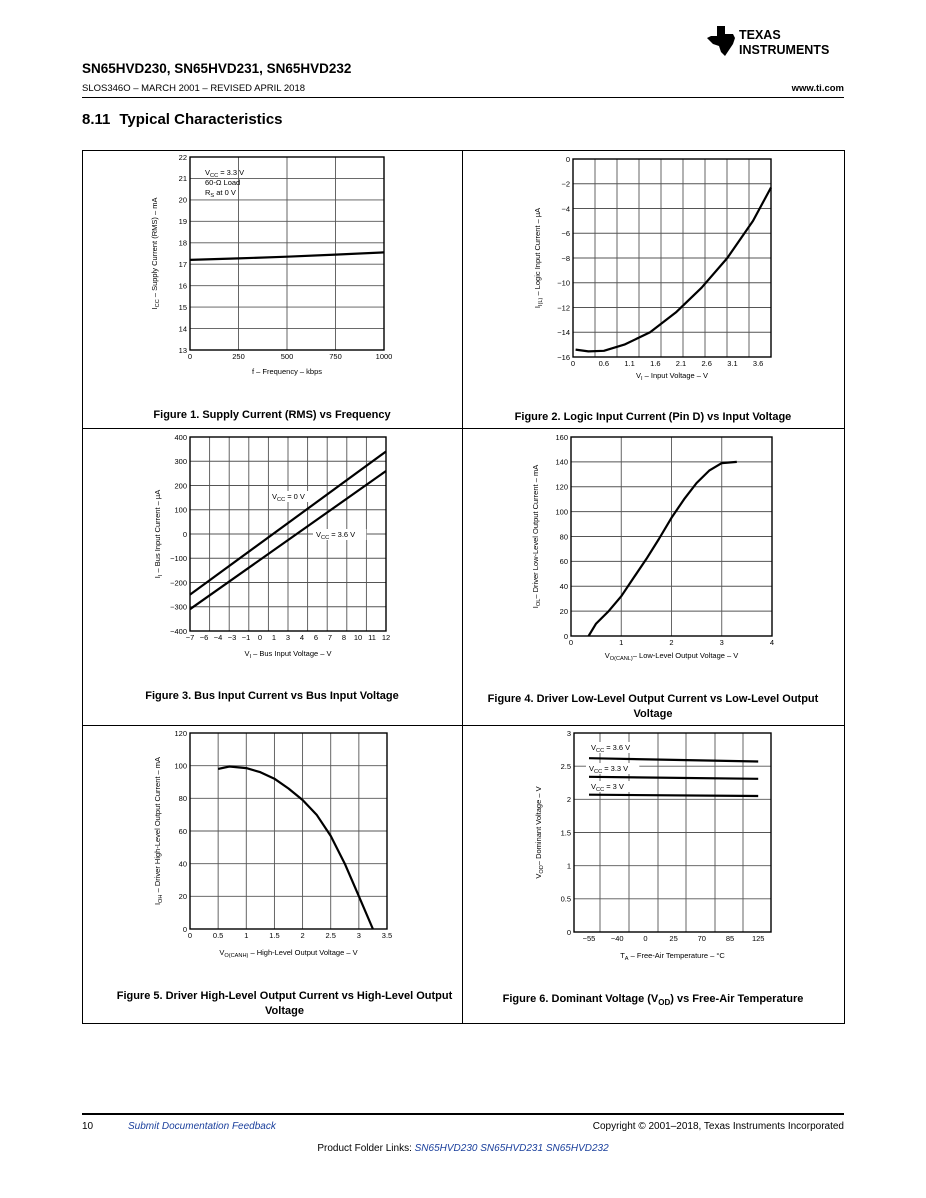 This screenshot has width=926, height=1198. Describe the element at coordinates (512, 1148) in the screenshot. I see `product-link-sn65hvd231: SN65HVD231` at that location.